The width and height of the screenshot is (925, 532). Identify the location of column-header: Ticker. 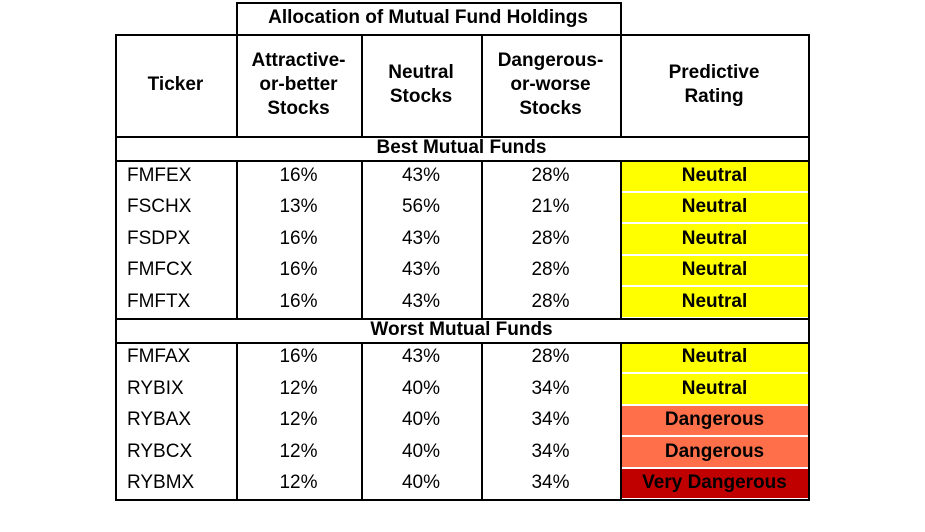
(175, 84).